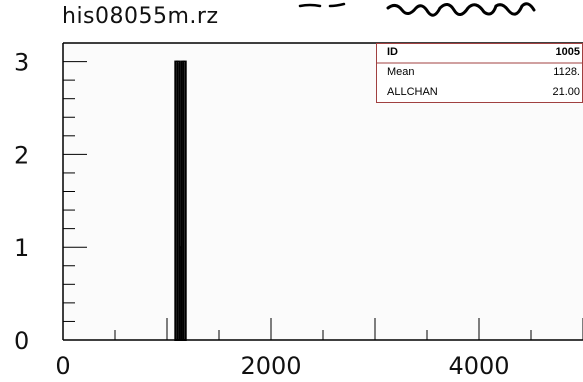  What do you see at coordinates (417, 9) in the screenshot?
I see `handwritten-scribble` at bounding box center [417, 9].